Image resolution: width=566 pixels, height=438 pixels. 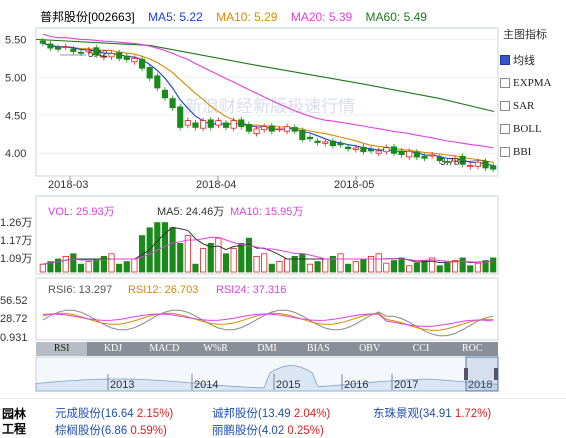 I want to click on price-axis: 5.50 5.00 4.50 4.00, so click(x=15, y=97).